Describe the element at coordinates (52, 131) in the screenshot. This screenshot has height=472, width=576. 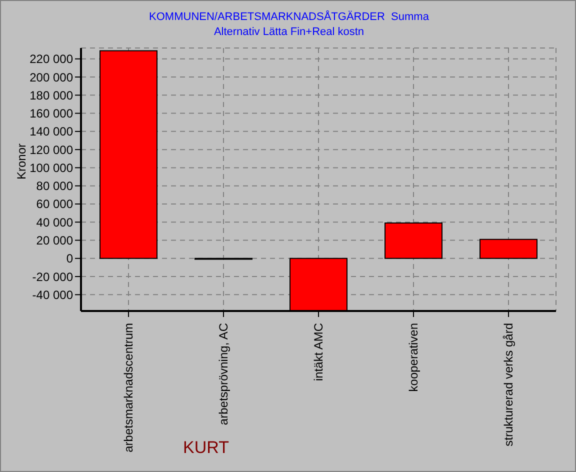
I see `y-tick-label: 140 000` at that location.